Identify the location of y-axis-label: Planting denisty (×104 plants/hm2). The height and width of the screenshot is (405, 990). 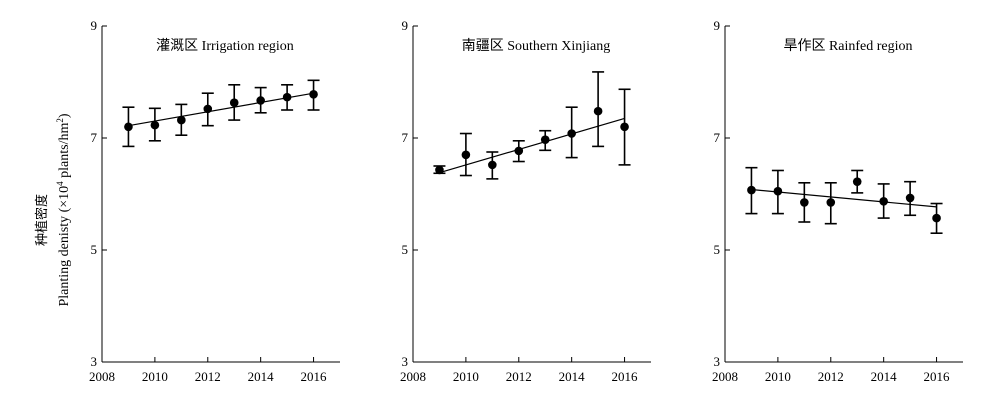
(63, 209).